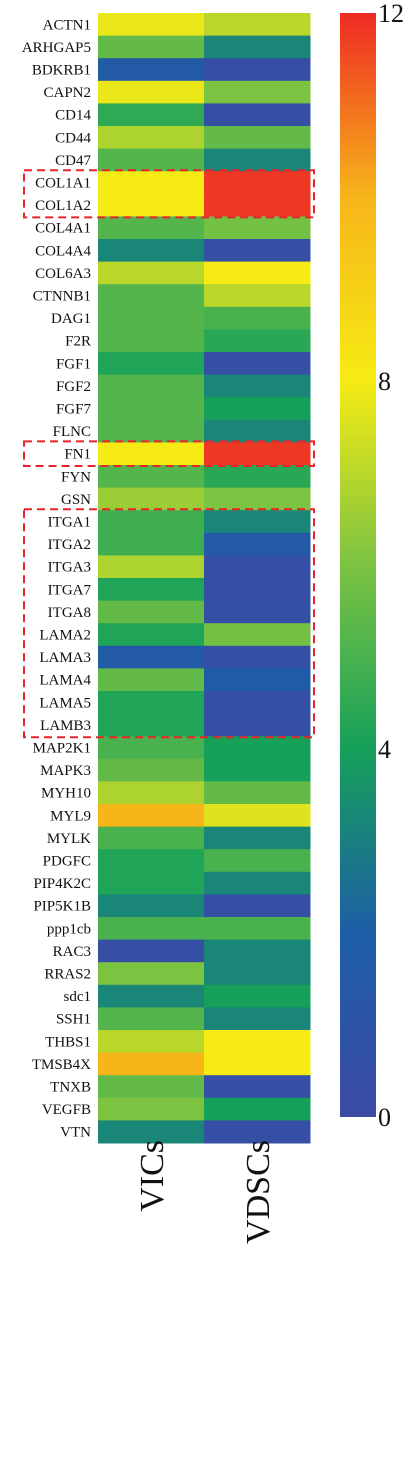 The image size is (410, 1457). What do you see at coordinates (63, 184) in the screenshot?
I see `gene-label: COL1A1` at bounding box center [63, 184].